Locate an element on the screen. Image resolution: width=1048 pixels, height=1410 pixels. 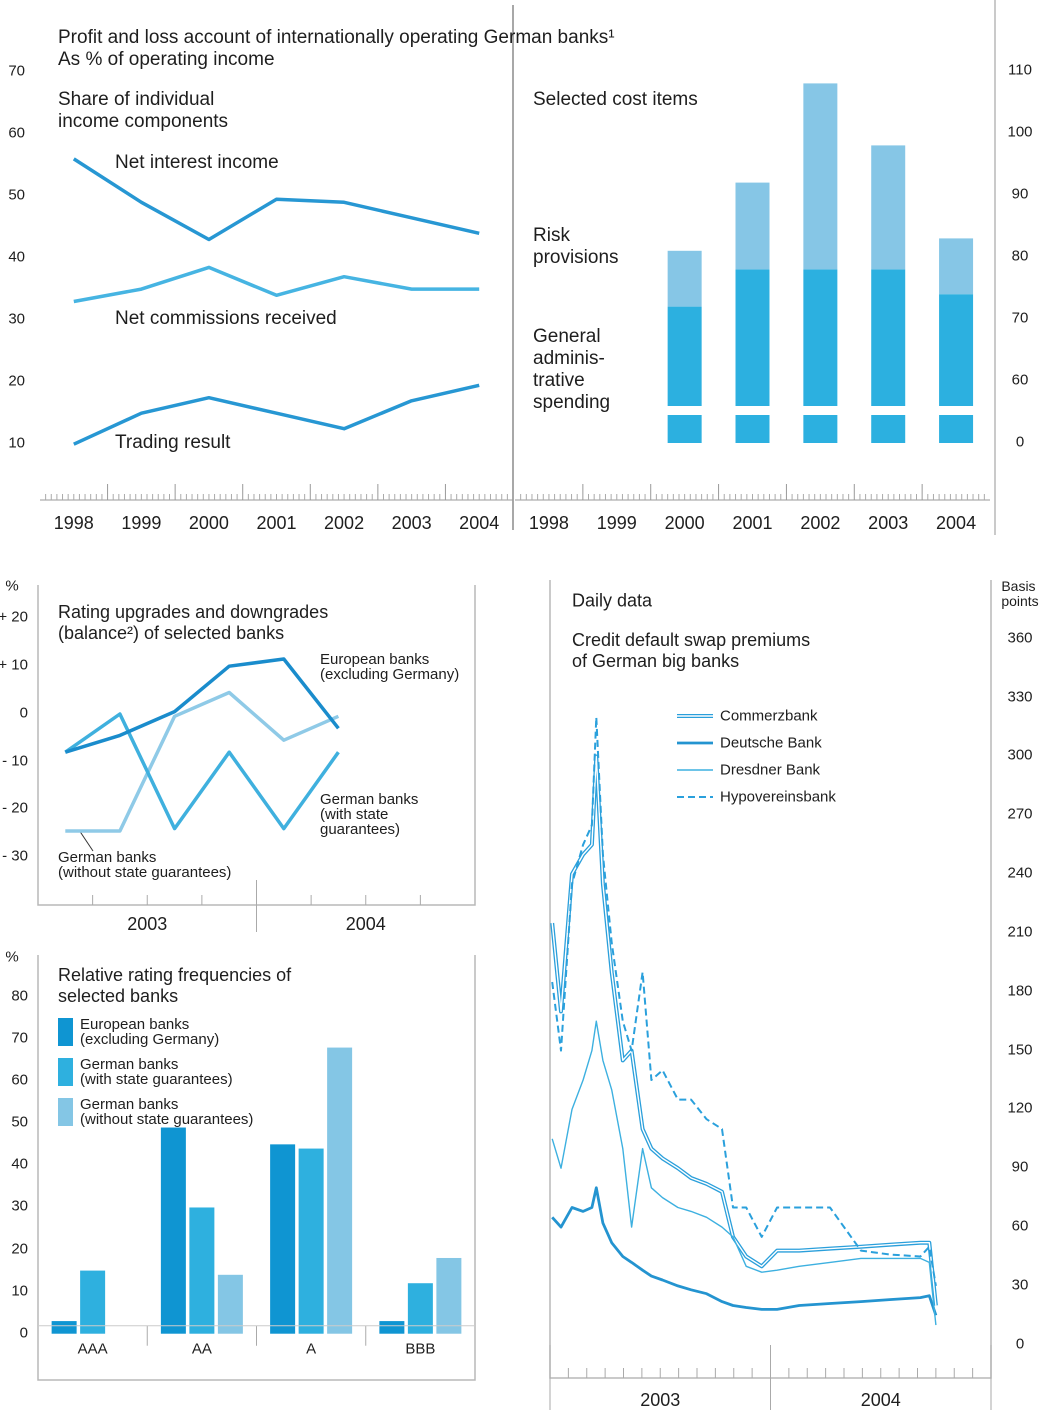
series-label: German banks (without state guarantees) is located at coordinates (145, 865).